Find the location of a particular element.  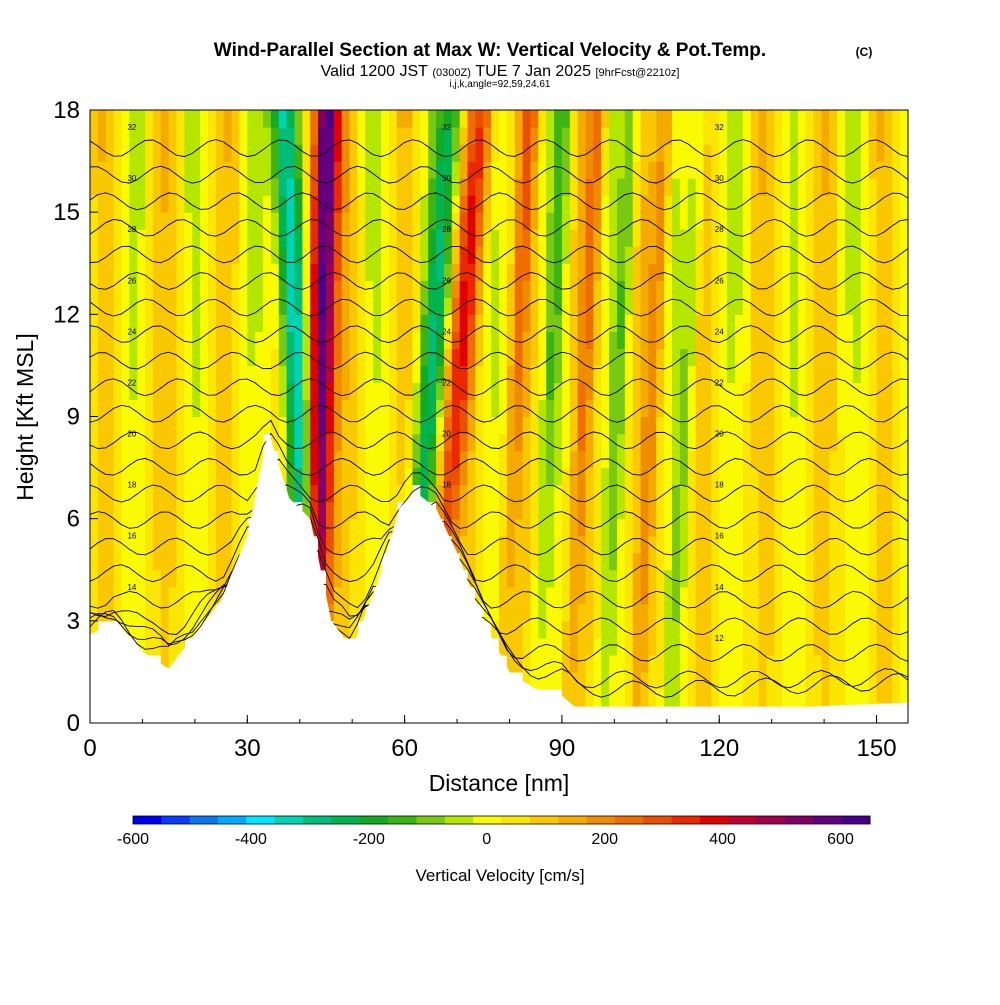

theta-contour-label: 32 is located at coordinates (131, 127).